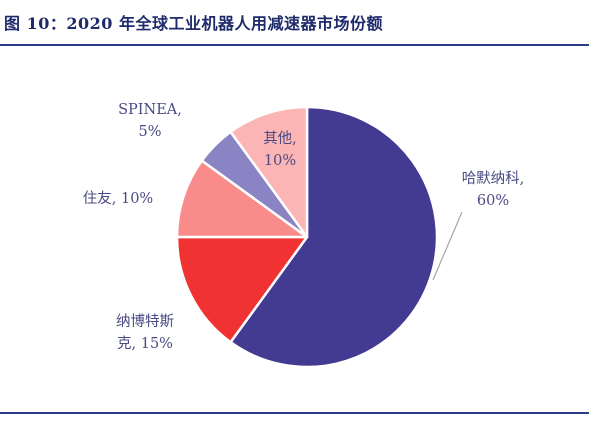  Describe the element at coordinates (193, 23) in the screenshot. I see `figure-title: 图 10：2020 年全球工业机器人用减速器市场份额` at that location.